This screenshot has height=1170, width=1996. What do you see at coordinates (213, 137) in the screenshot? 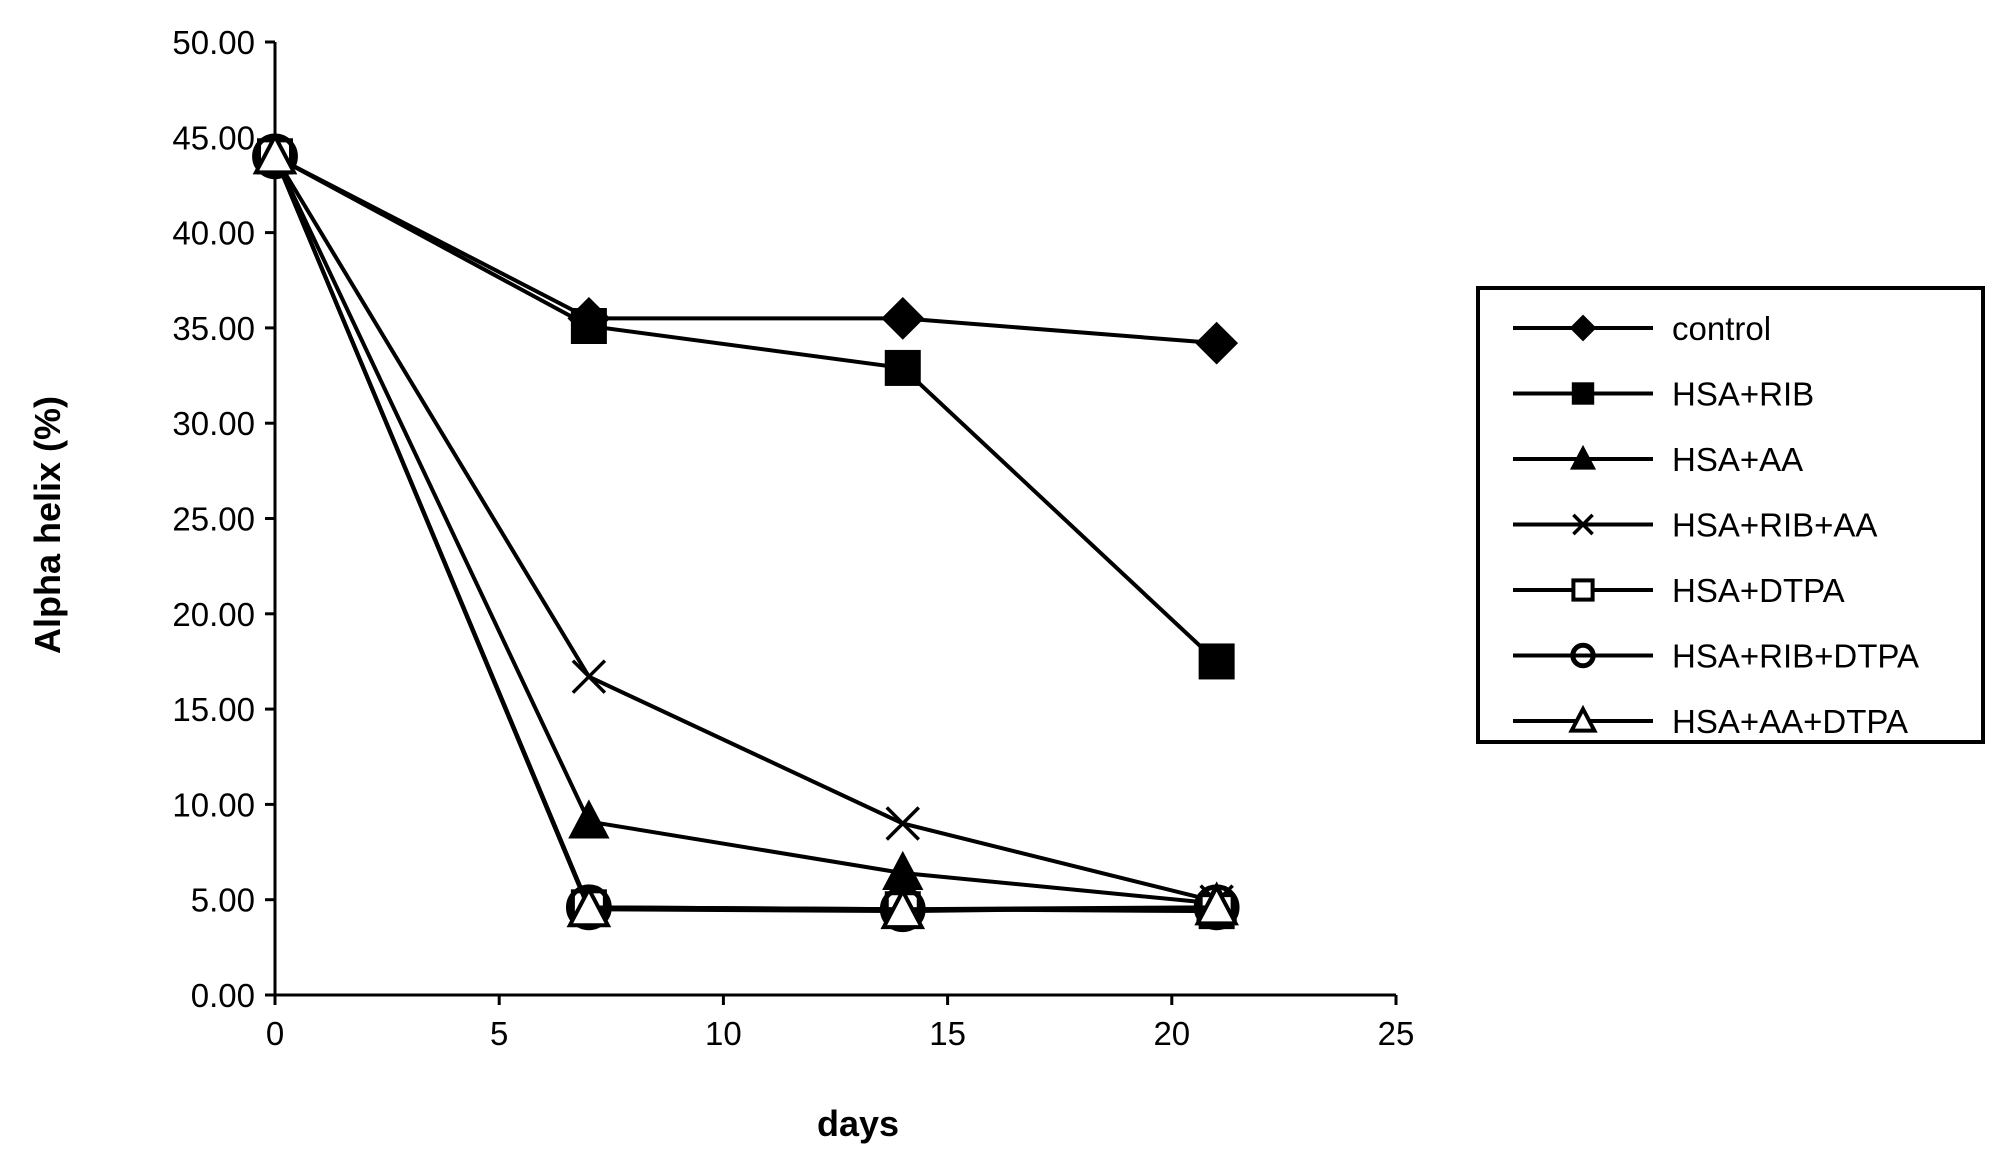
I see `y-tick-label: 45.00` at bounding box center [213, 137].